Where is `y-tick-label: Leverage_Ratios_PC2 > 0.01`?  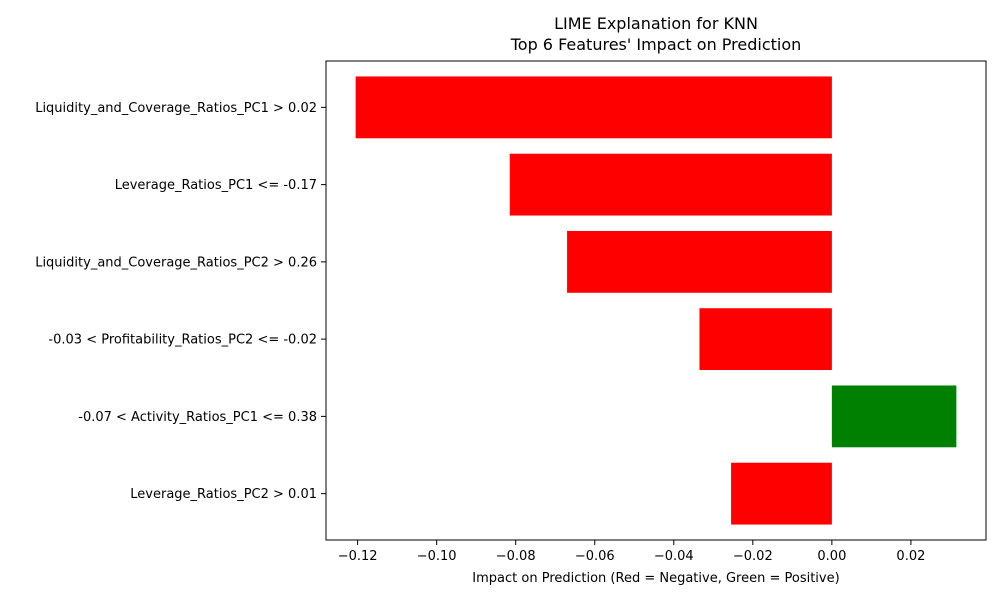 y-tick-label: Leverage_Ratios_PC2 > 0.01 is located at coordinates (223, 494).